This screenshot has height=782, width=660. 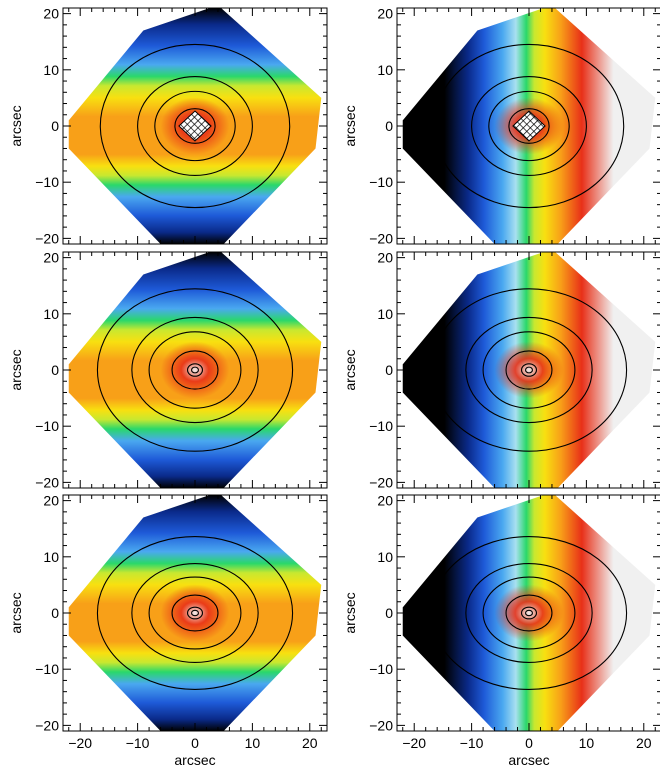 I want to click on panel-2-2: −20 −10 0 10 20 arcsec, so click(x=501, y=370).